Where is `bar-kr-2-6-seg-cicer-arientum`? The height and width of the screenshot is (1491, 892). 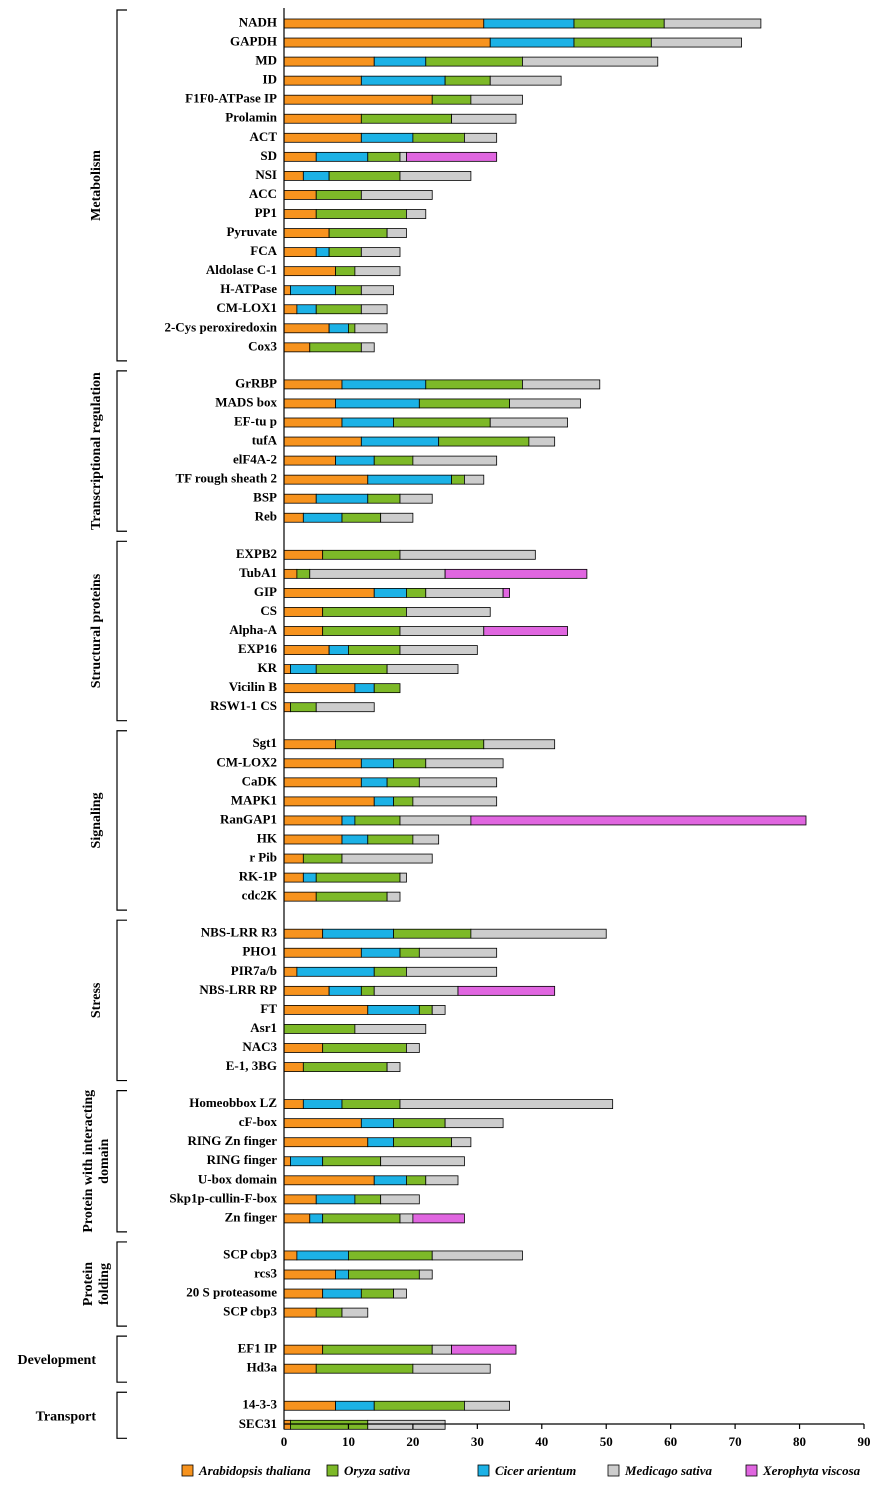 bar-kr-2-6-seg-cicer-arientum is located at coordinates (303, 669).